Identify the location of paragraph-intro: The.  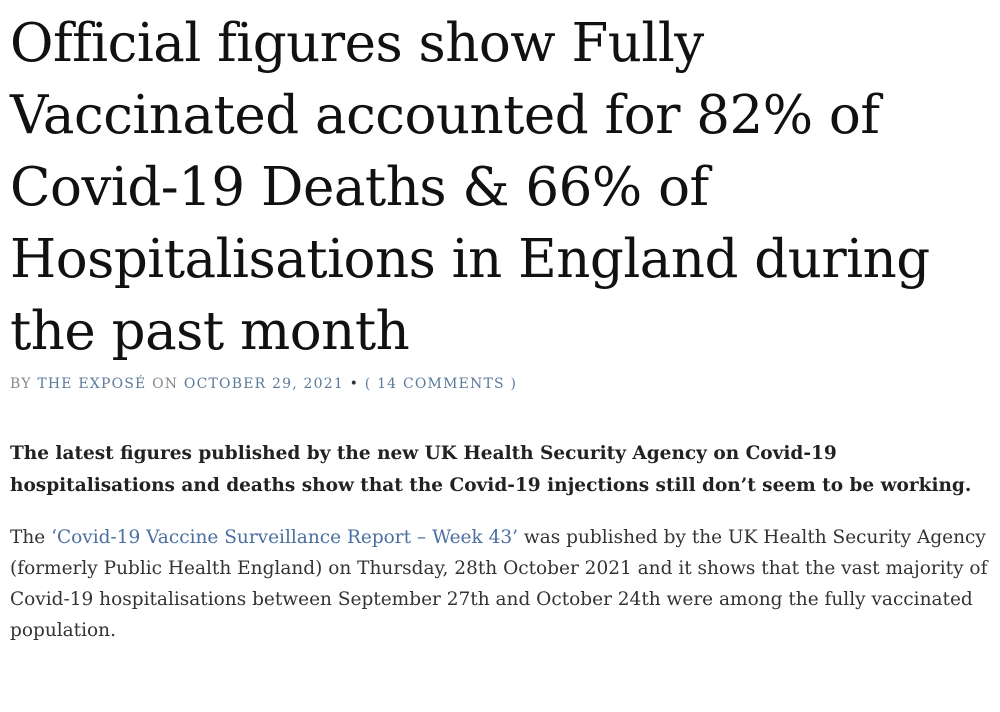
(31, 537).